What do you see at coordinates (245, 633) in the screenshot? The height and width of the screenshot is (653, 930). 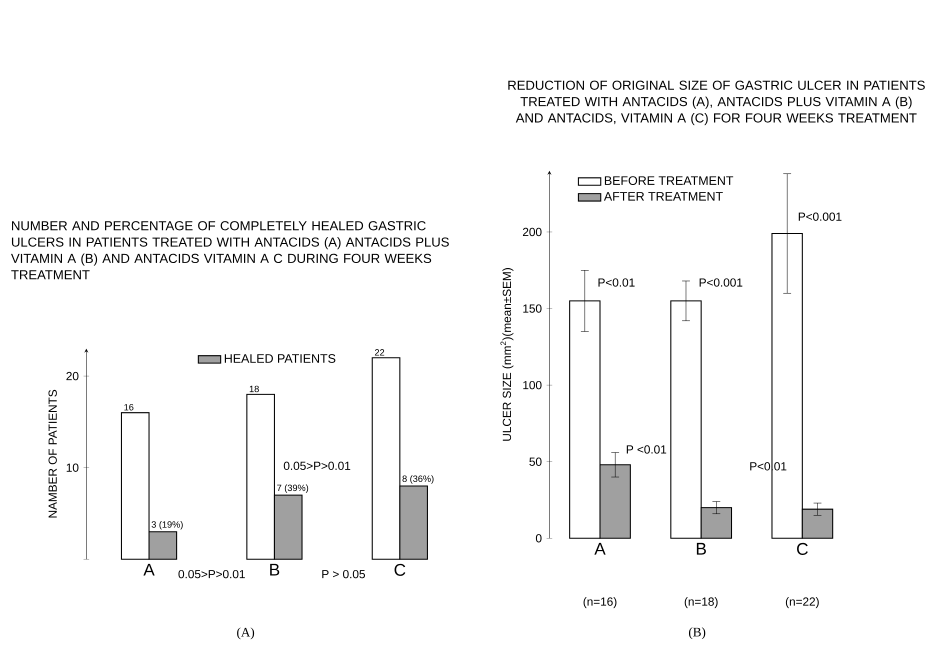 I see `text: (A)` at bounding box center [245, 633].